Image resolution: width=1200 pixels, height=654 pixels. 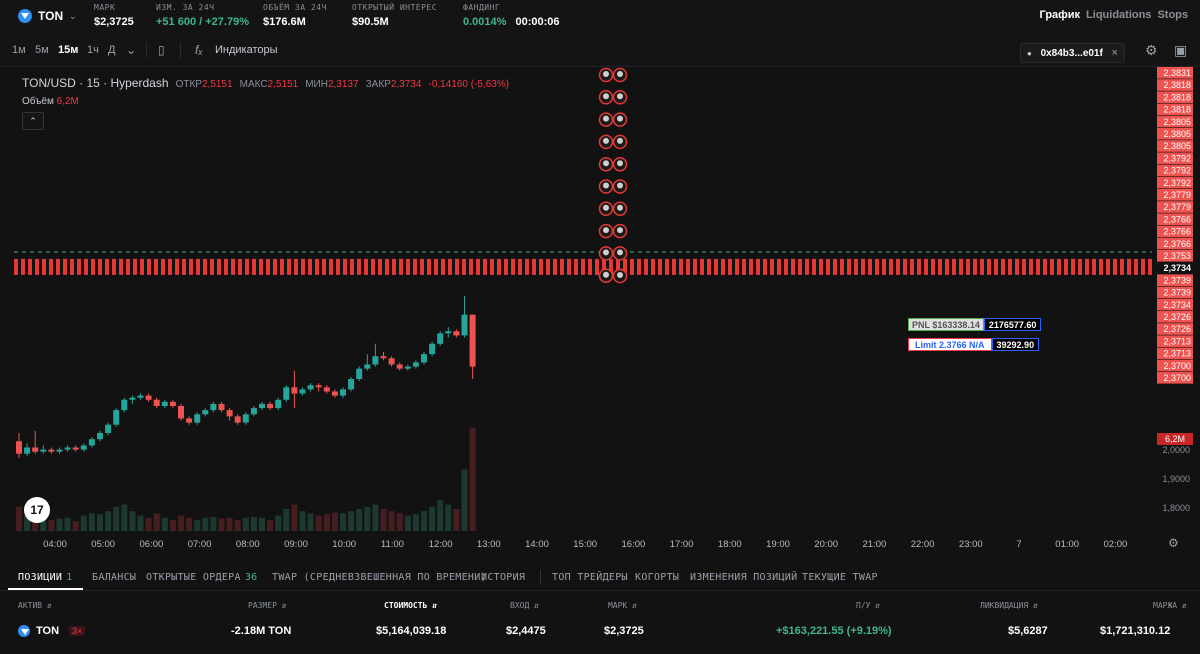 What do you see at coordinates (378, 84) in the screenshot?
I see `legend-close-label: ЗАКР` at bounding box center [378, 84].